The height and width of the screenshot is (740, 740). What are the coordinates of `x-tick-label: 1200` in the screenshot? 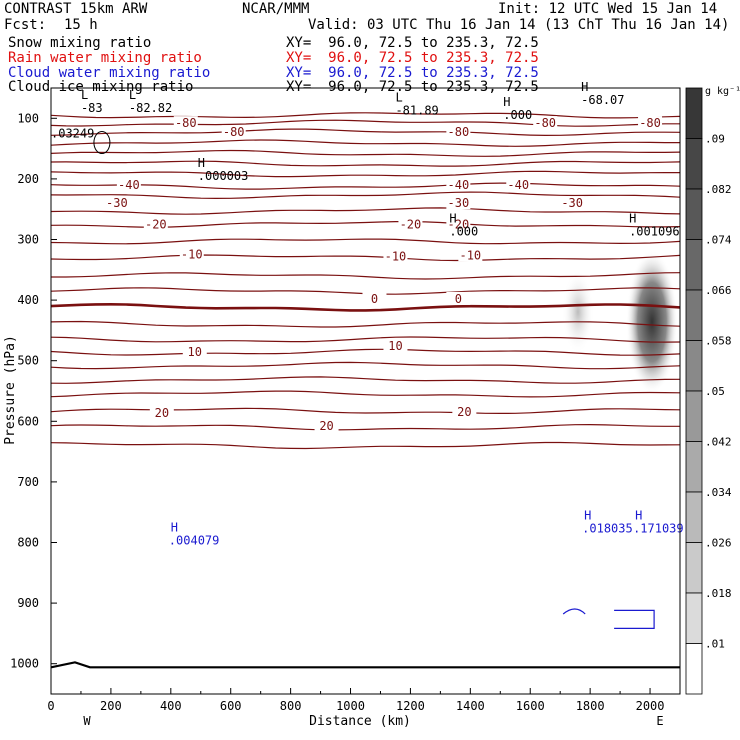 It's located at (410, 706).